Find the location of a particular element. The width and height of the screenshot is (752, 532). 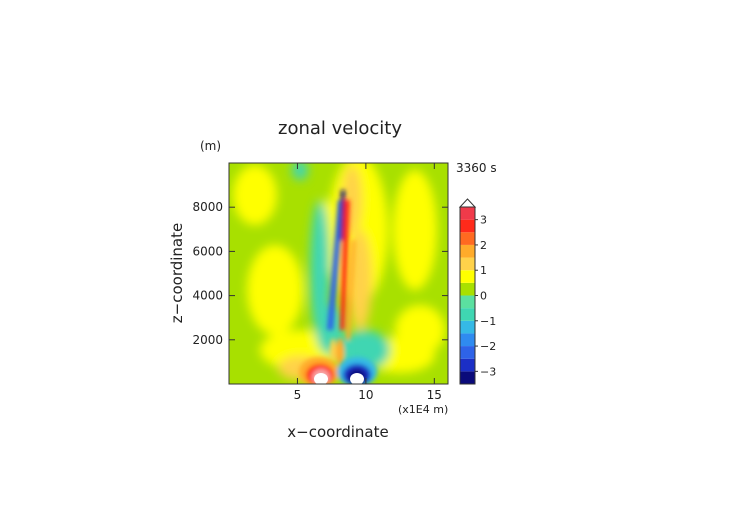

plot-frame is located at coordinates (338, 273).